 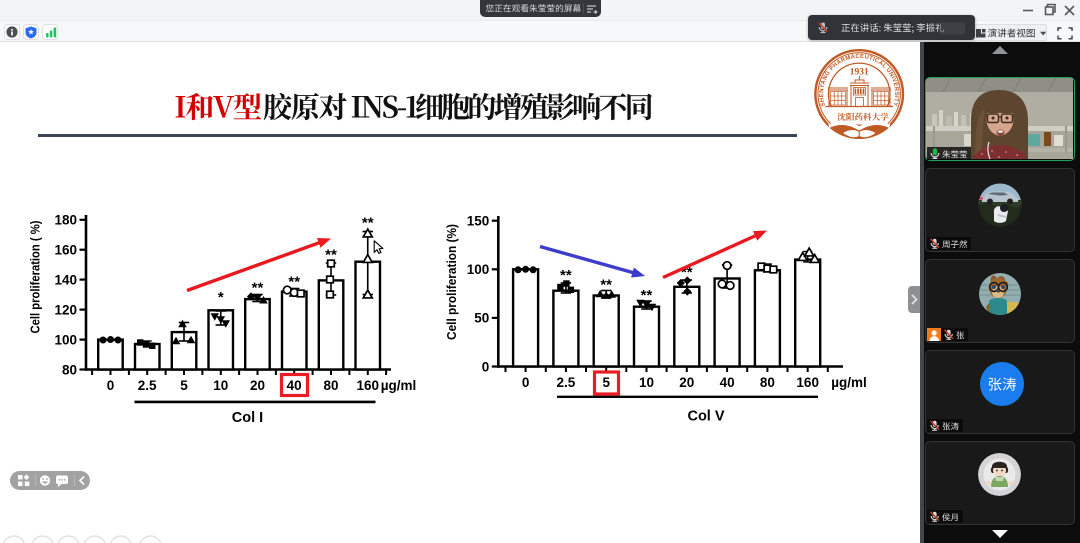 What do you see at coordinates (451, 282) in the screenshot?
I see `svg-text: Cell proliferation (%)` at bounding box center [451, 282].